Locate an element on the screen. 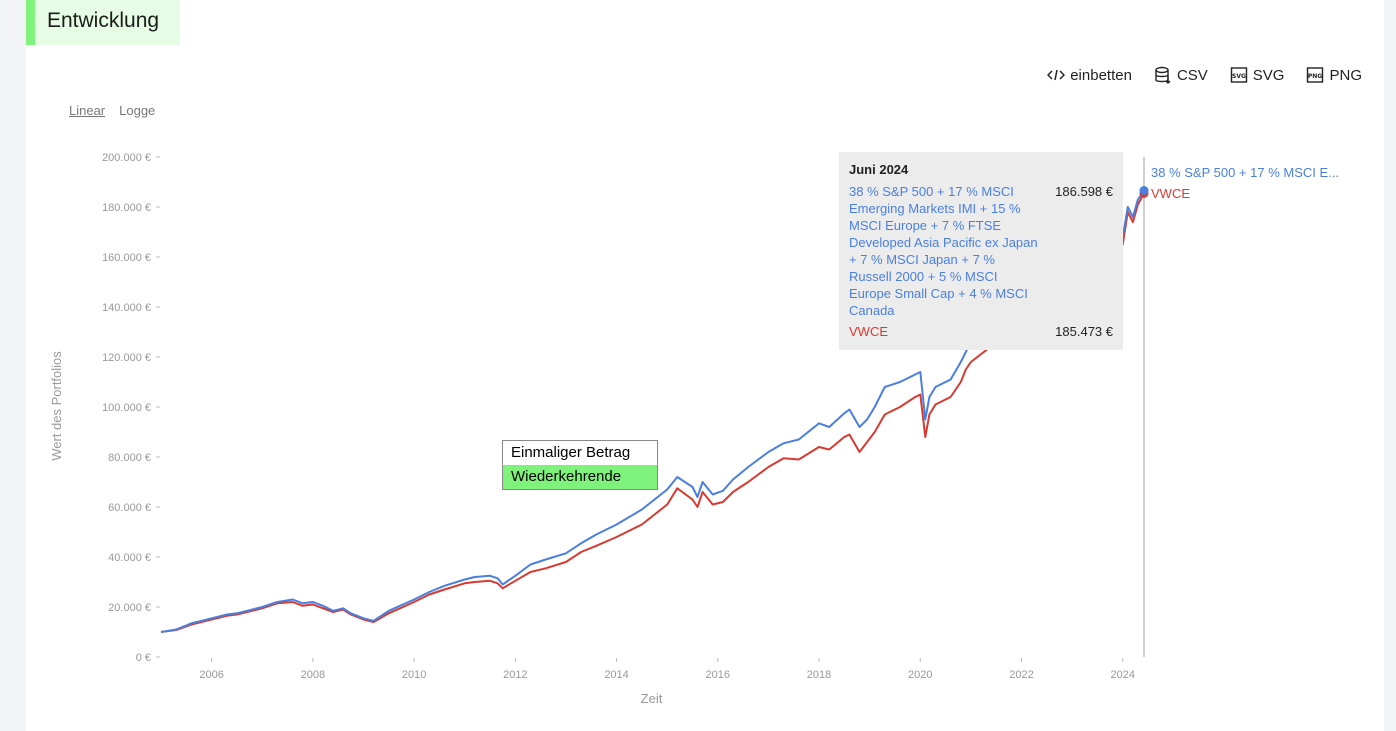  mode-option-once: Einmaliger Betrag is located at coordinates (571, 452).